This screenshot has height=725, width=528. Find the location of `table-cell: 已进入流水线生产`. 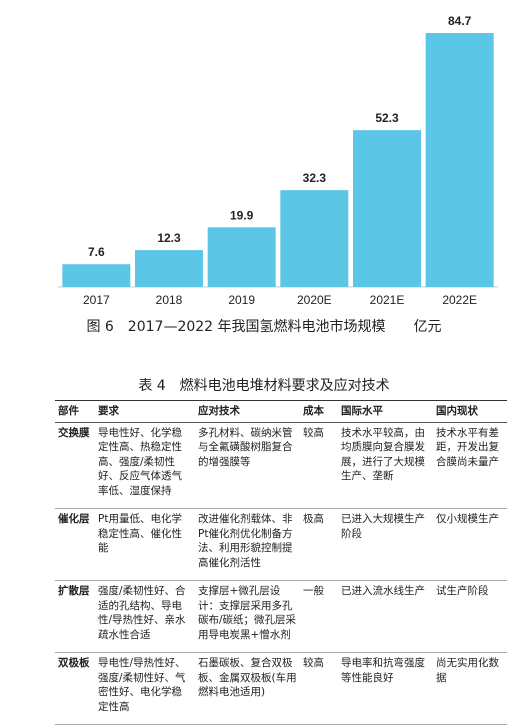

table-cell: 已进入流水线生产 is located at coordinates (385, 616).